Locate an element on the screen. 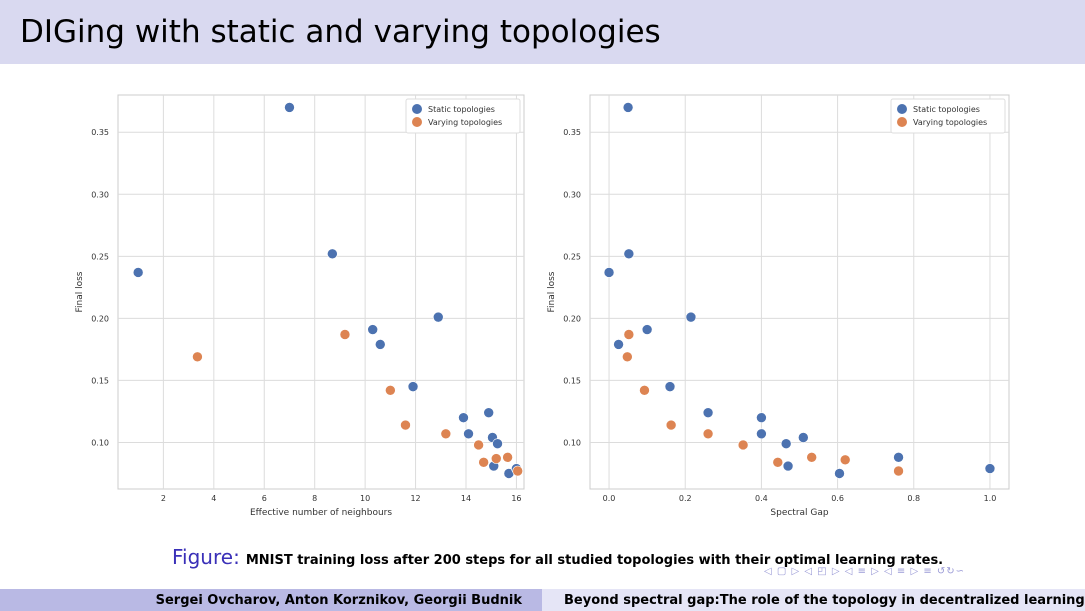 This screenshot has height=611, width=1085. x-tick-label: 0.2 is located at coordinates (685, 498).